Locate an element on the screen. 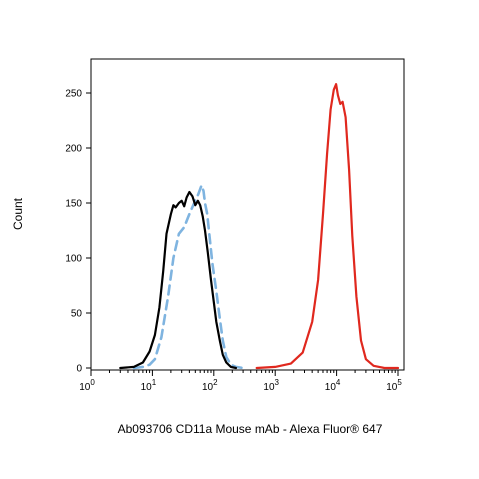 The image size is (479, 479). y-tick-label: 150 is located at coordinates (73, 204).